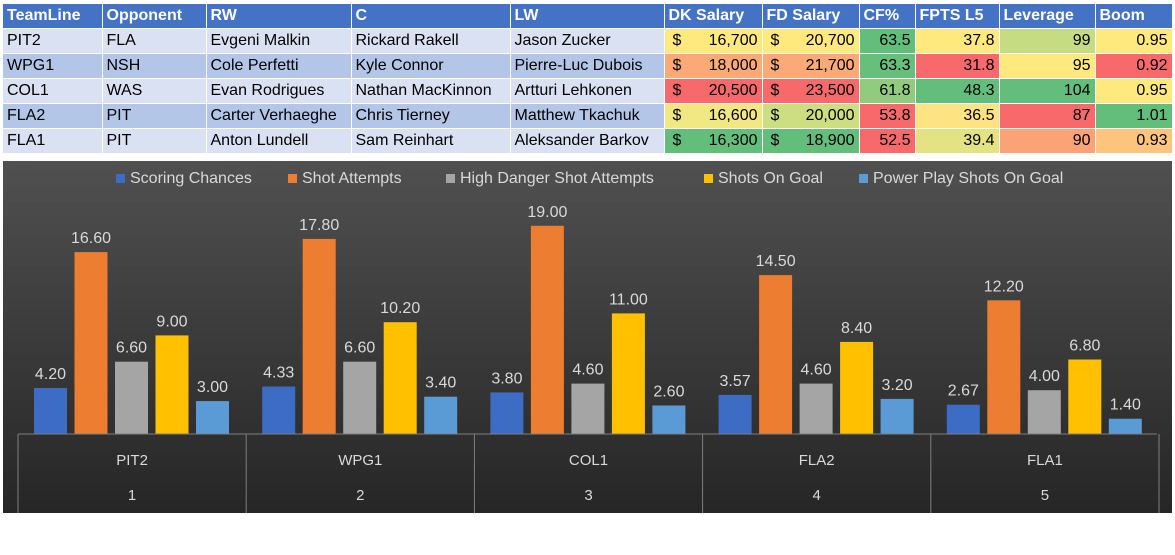 The image size is (1175, 555). I want to click on cell-teamline: FLA2, so click(53, 116).